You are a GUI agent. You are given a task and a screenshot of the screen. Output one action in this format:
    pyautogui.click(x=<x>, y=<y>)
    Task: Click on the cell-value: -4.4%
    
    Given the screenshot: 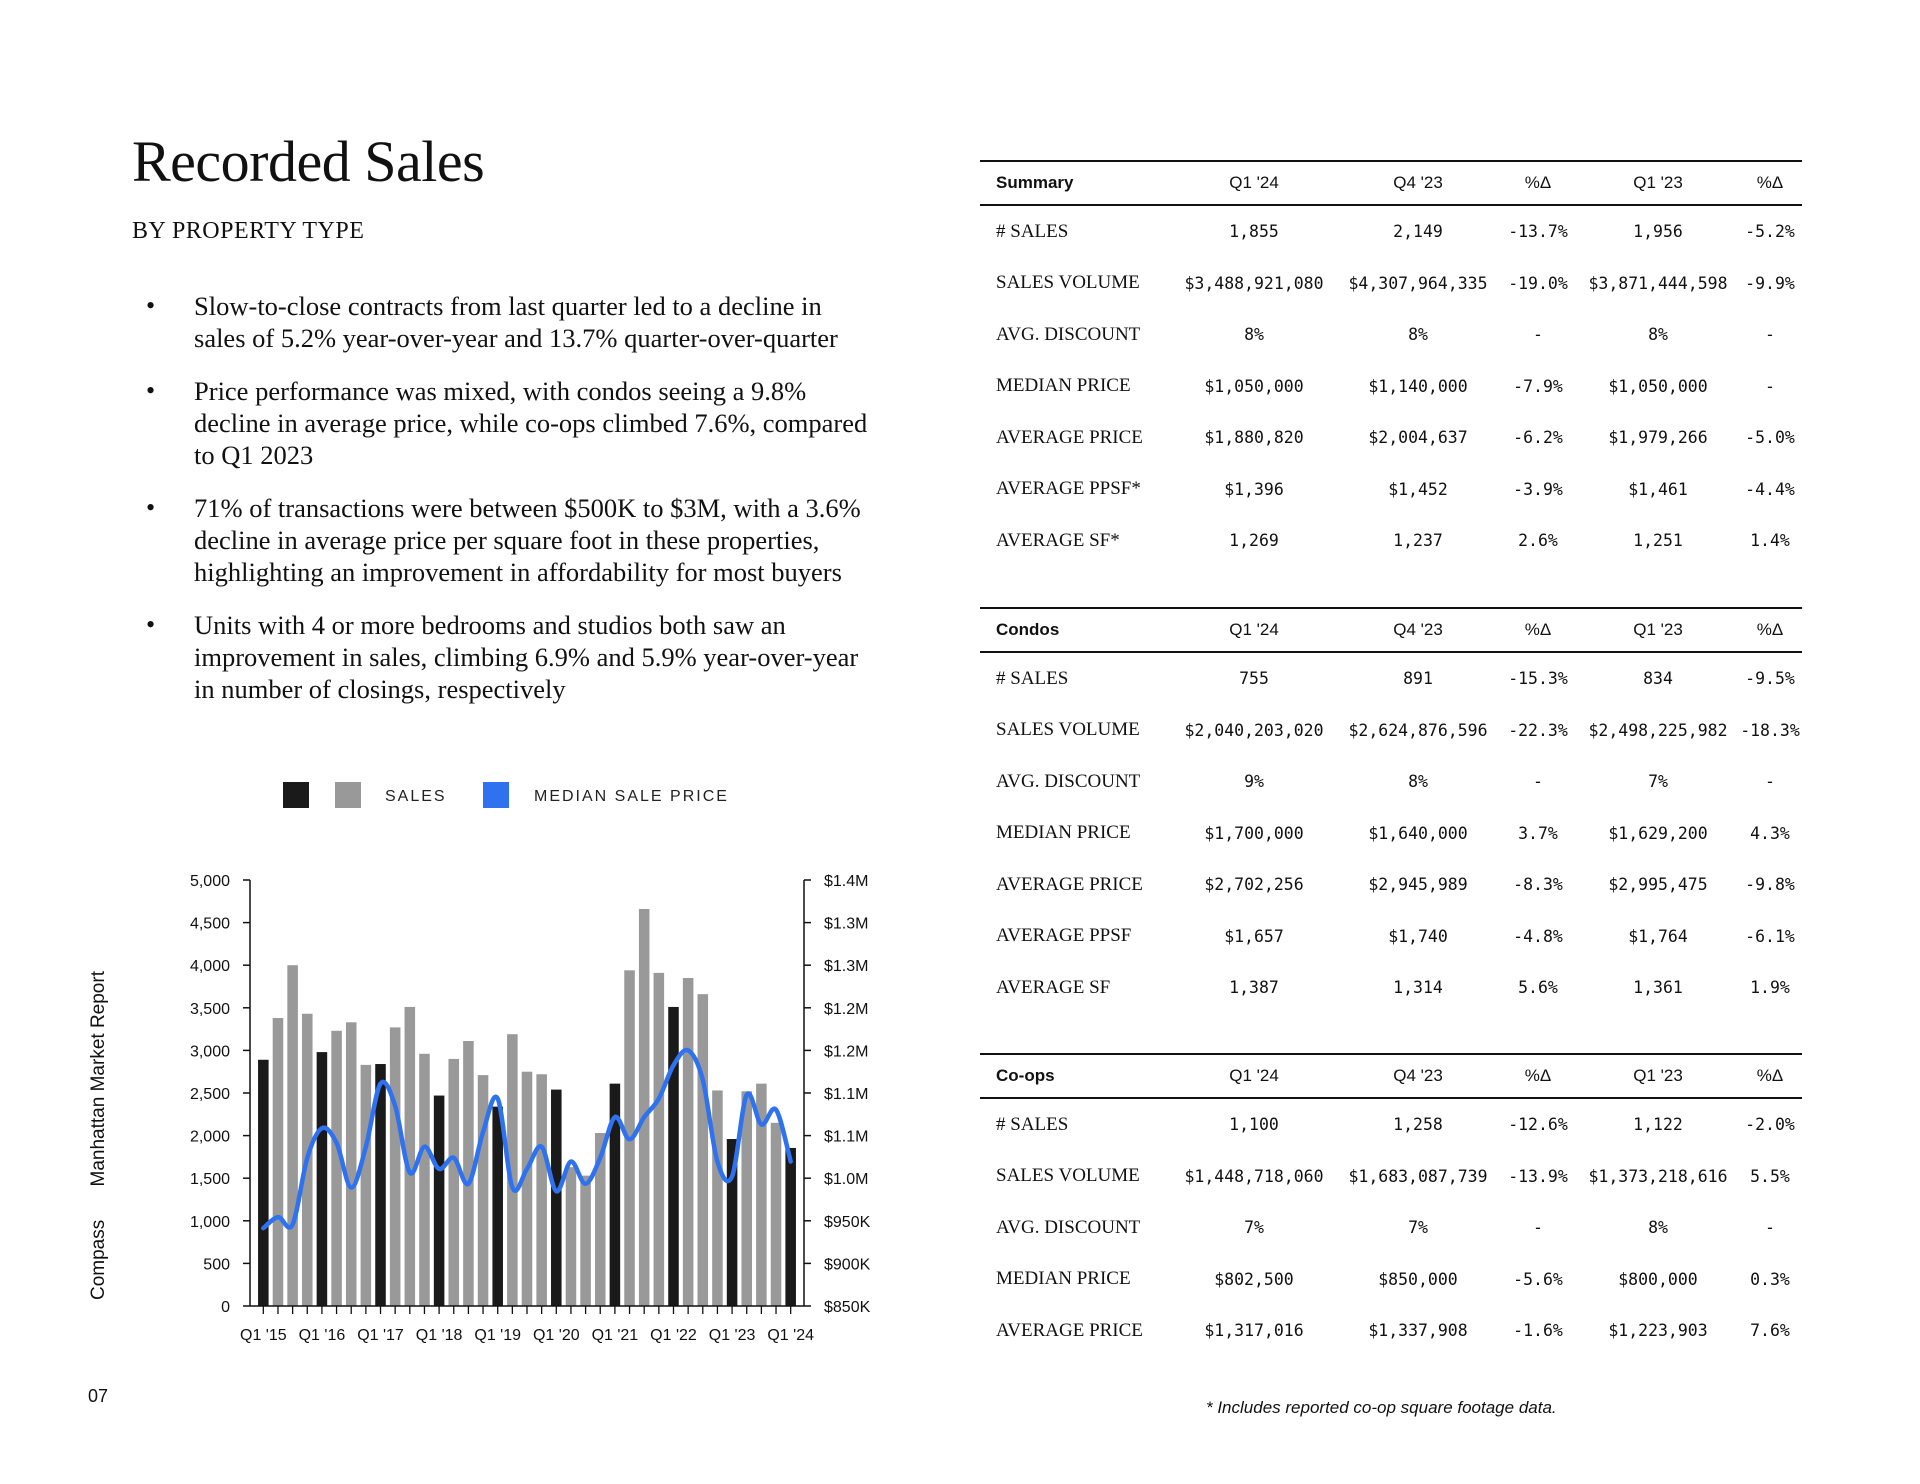 What is the action you would take?
    pyautogui.click(x=1770, y=489)
    